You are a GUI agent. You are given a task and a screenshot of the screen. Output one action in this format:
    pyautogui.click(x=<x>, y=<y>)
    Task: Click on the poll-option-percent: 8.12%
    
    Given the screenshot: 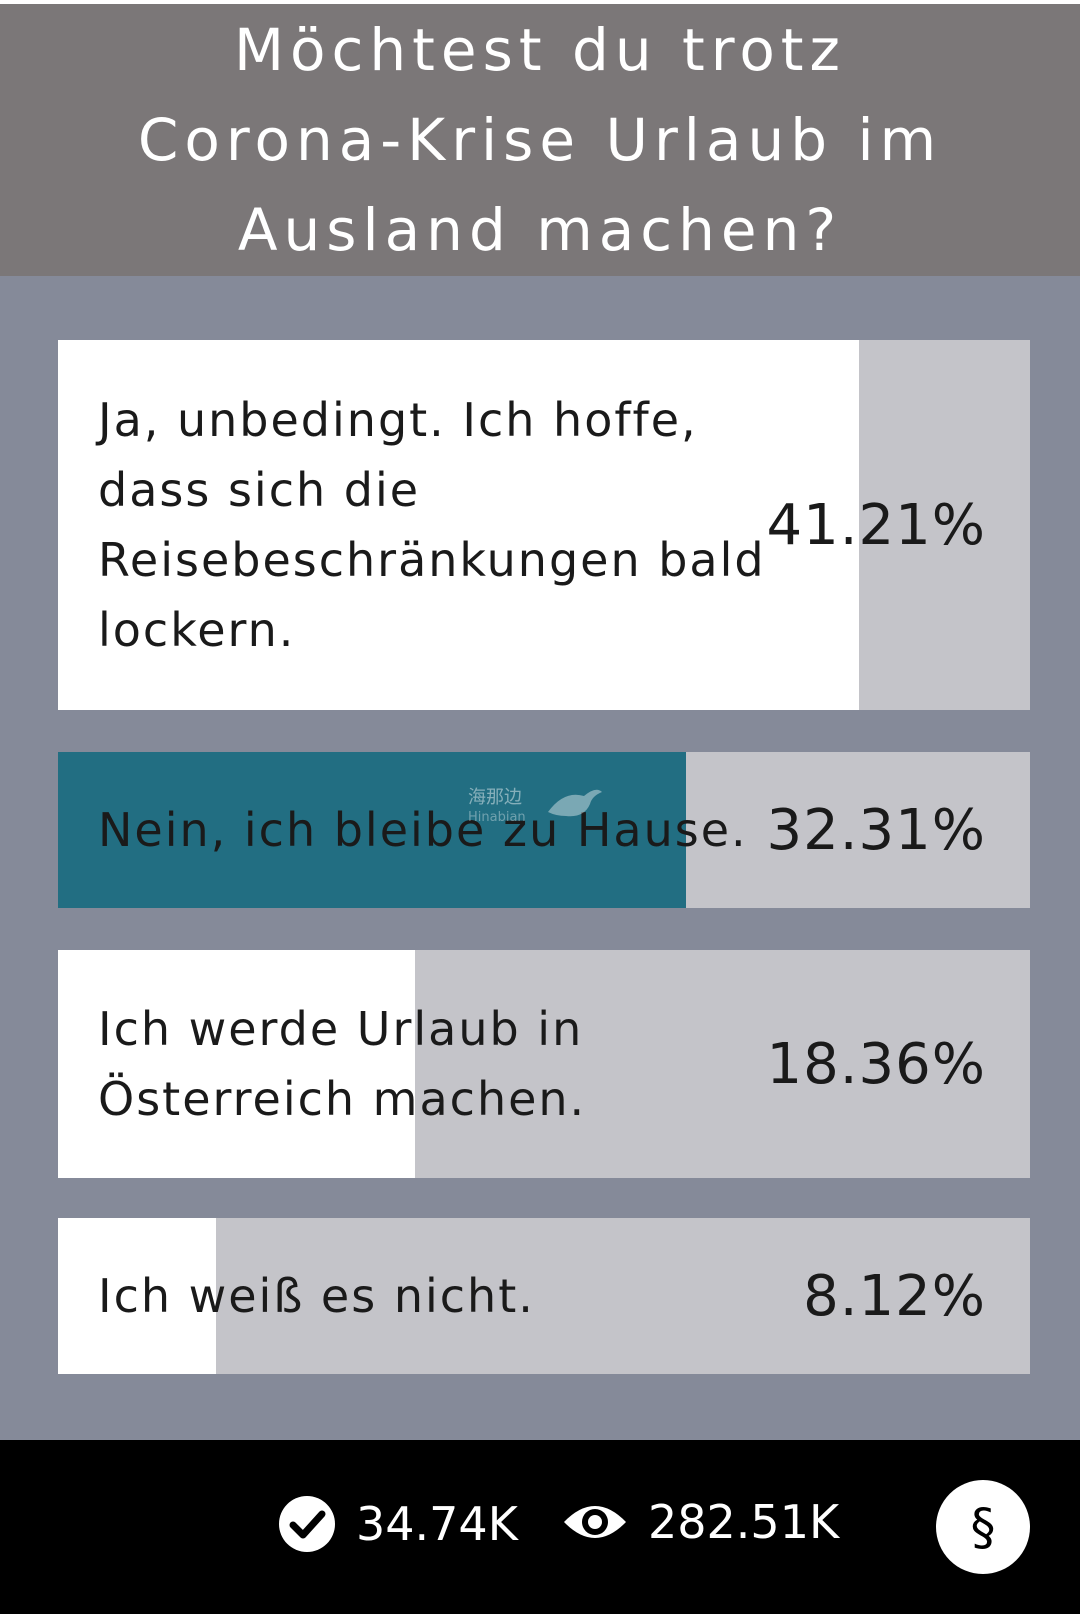 What is the action you would take?
    pyautogui.click(x=894, y=1296)
    